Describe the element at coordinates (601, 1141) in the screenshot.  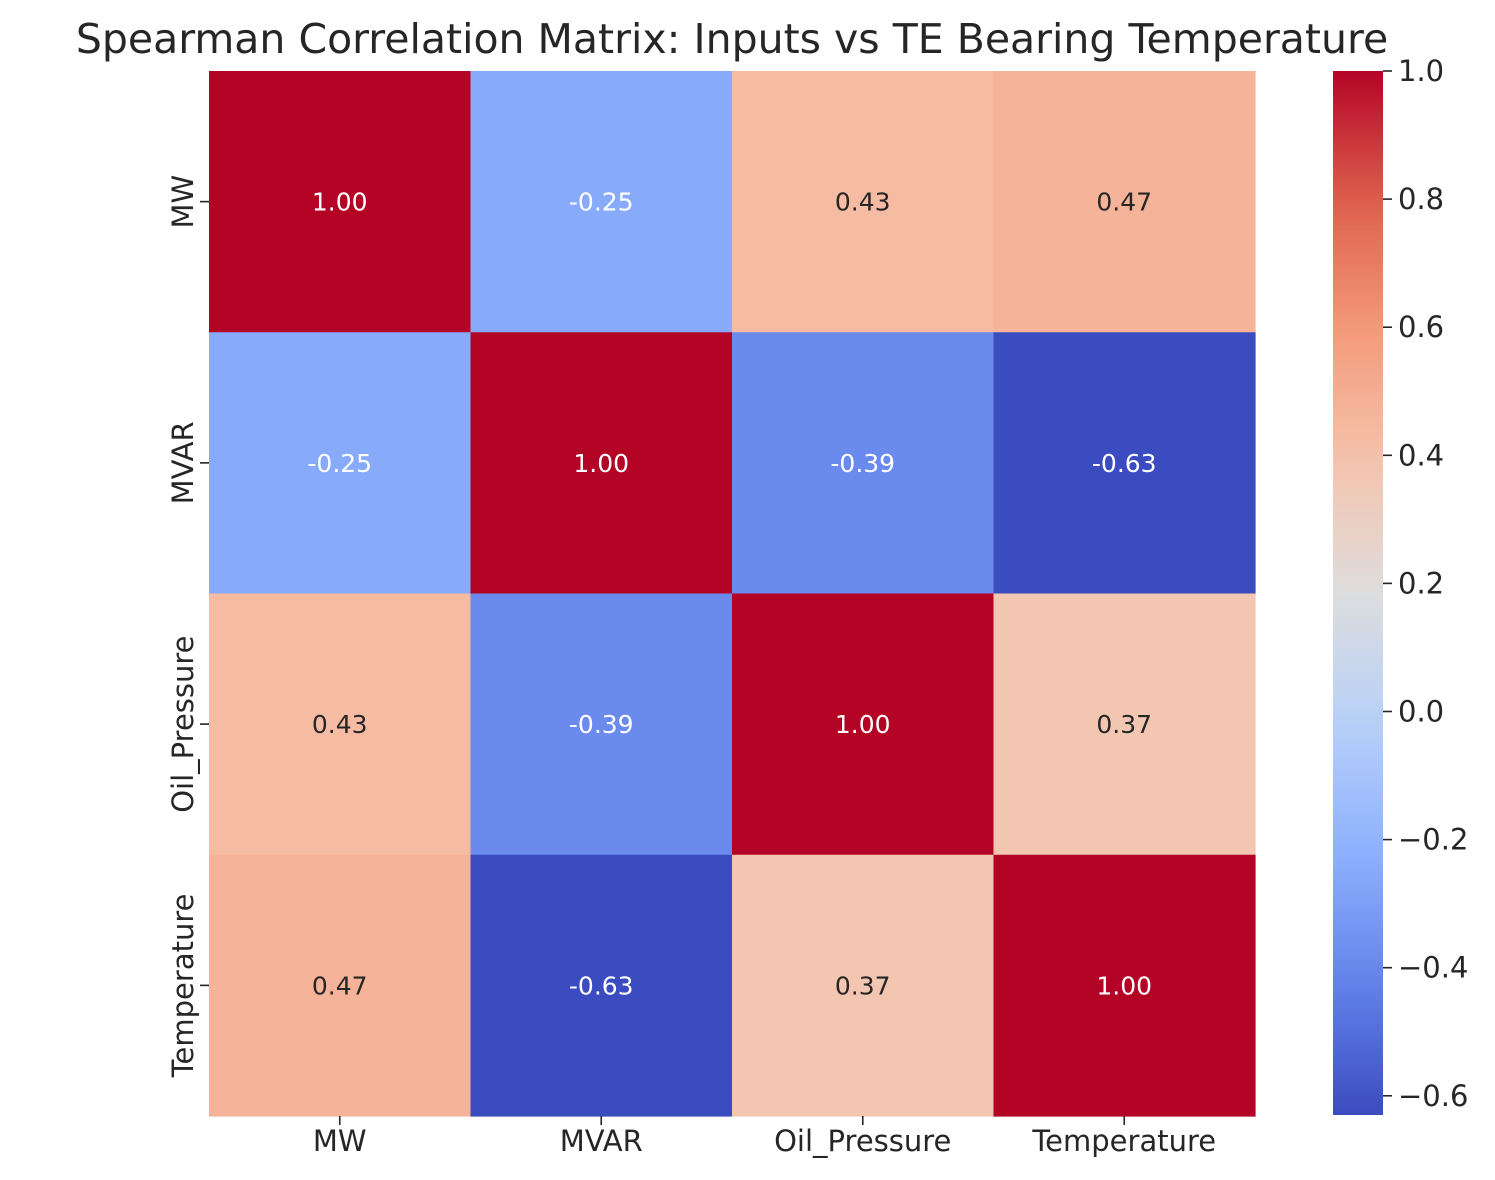
I see `x-tick-label: MVAR` at that location.